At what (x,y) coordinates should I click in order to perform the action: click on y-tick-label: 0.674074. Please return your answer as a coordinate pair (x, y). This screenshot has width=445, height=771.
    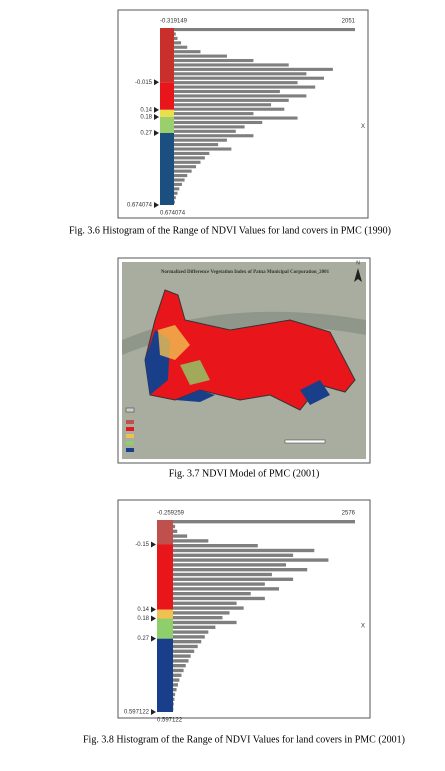
    Looking at the image, I should click on (140, 206).